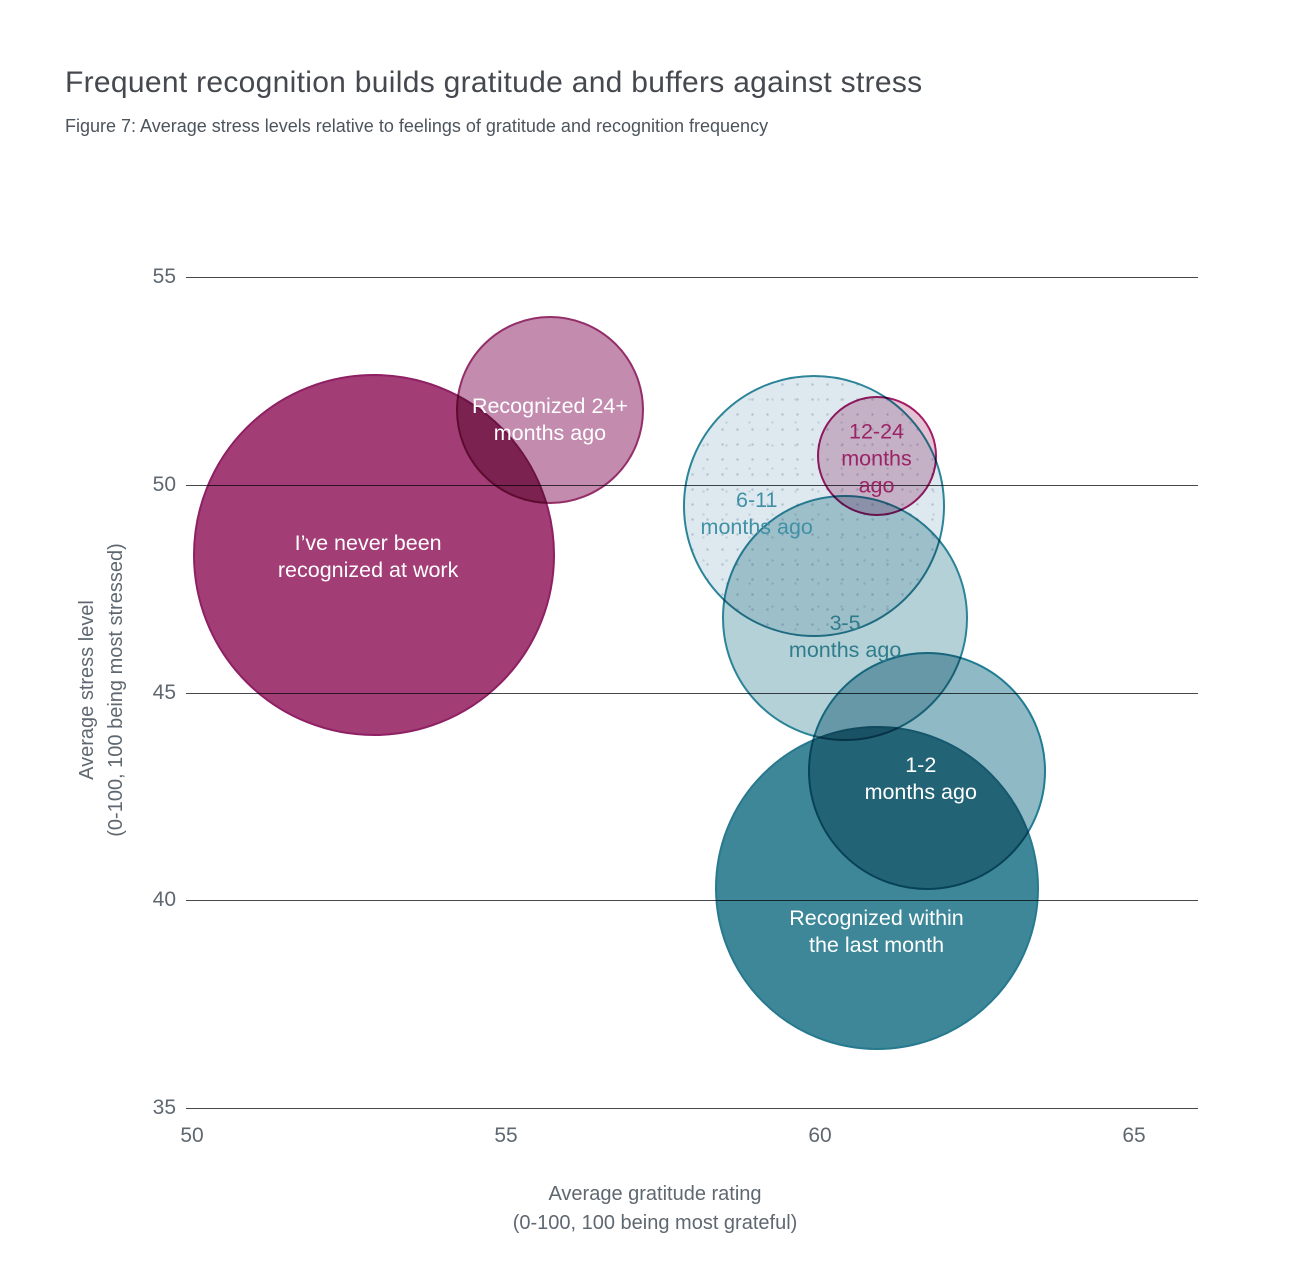  Describe the element at coordinates (164, 484) in the screenshot. I see `y-tick-label-50: 50` at that location.